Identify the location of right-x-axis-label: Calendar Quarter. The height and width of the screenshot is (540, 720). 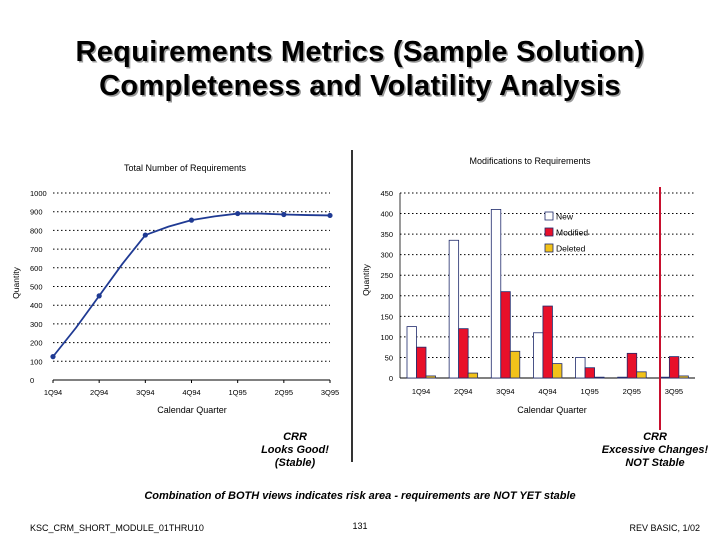
(552, 410).